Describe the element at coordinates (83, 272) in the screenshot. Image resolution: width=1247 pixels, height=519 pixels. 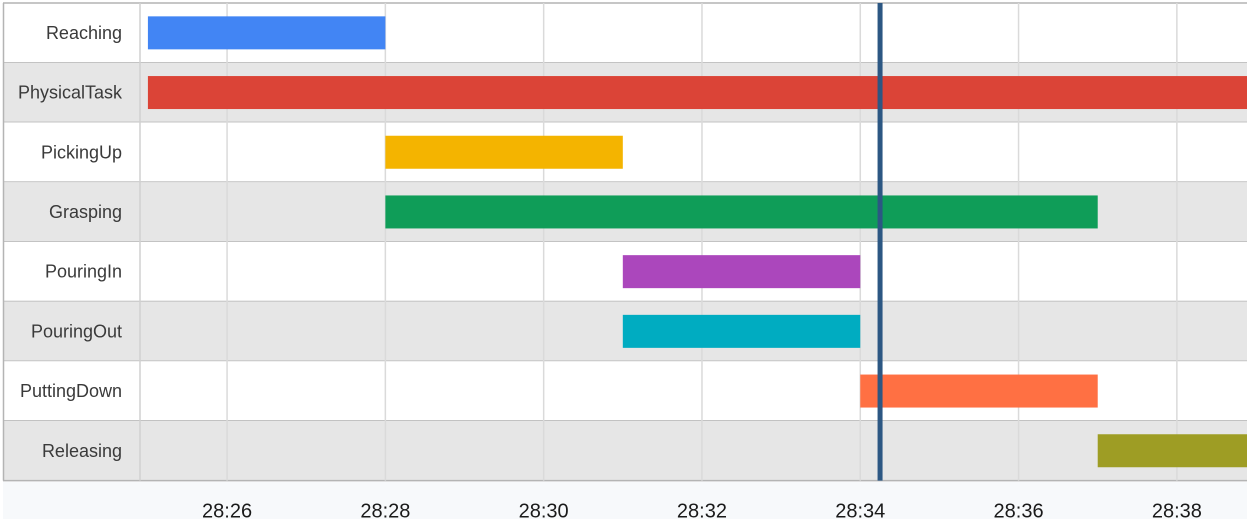
I see `row-label: PouringIn` at that location.